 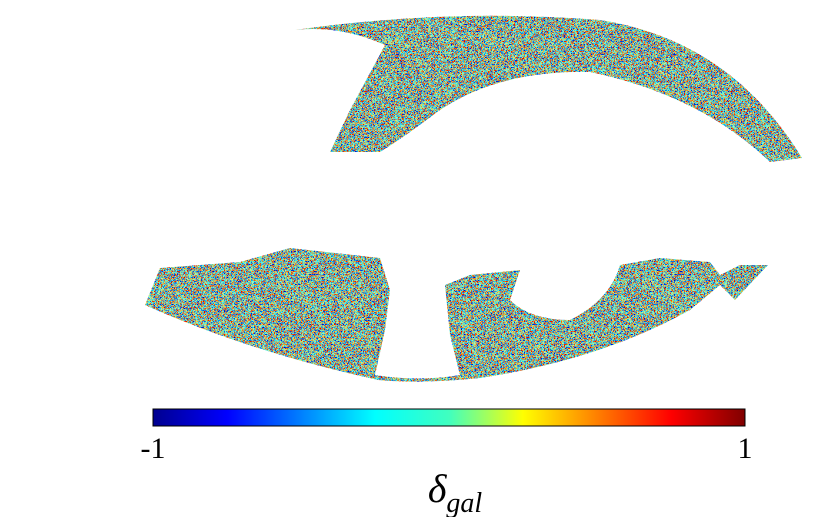 What do you see at coordinates (438, 488) in the screenshot?
I see `label-symbol: δ` at bounding box center [438, 488].